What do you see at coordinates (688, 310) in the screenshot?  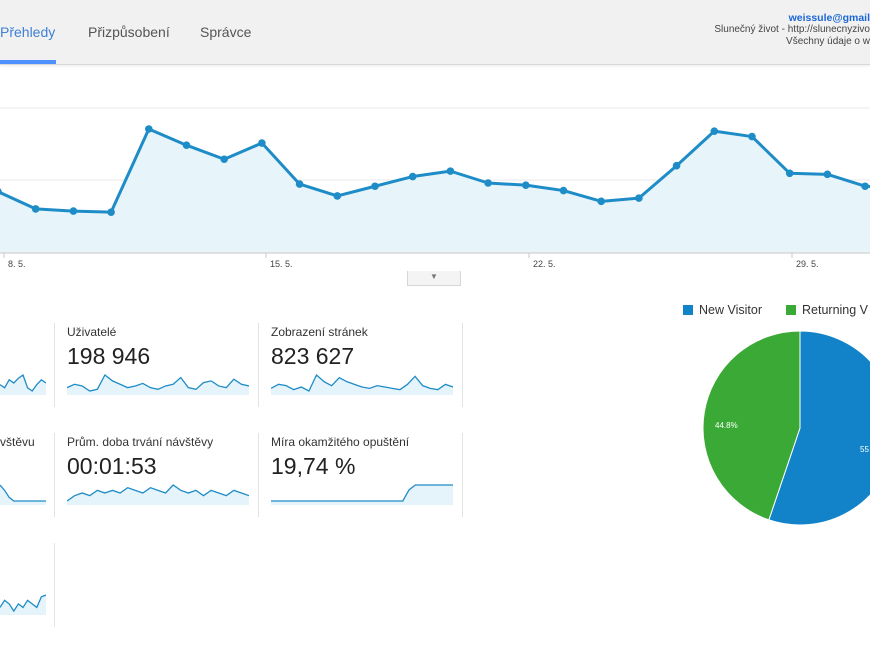 I see `legend-swatch-blue` at bounding box center [688, 310].